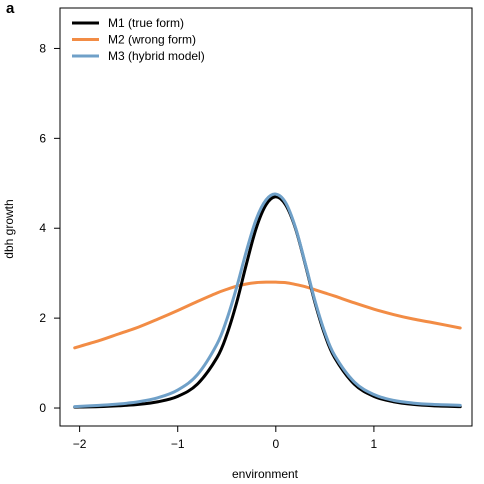 Image resolution: width=484 pixels, height=484 pixels. Describe the element at coordinates (42, 408) in the screenshot. I see `y-tick-label: 0` at that location.